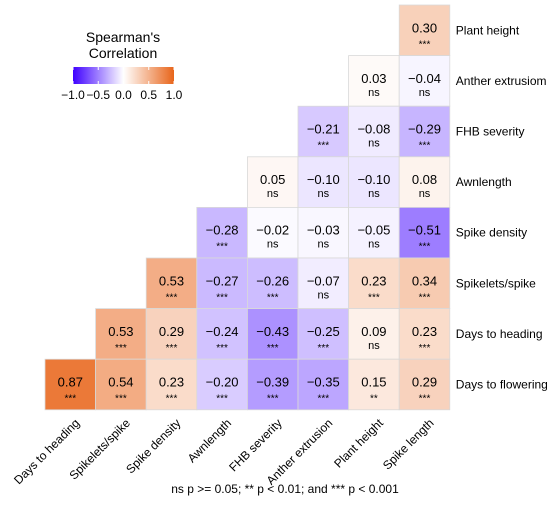  What do you see at coordinates (120, 382) in the screenshot?
I see `cell-value-label: 0.54` at bounding box center [120, 382].